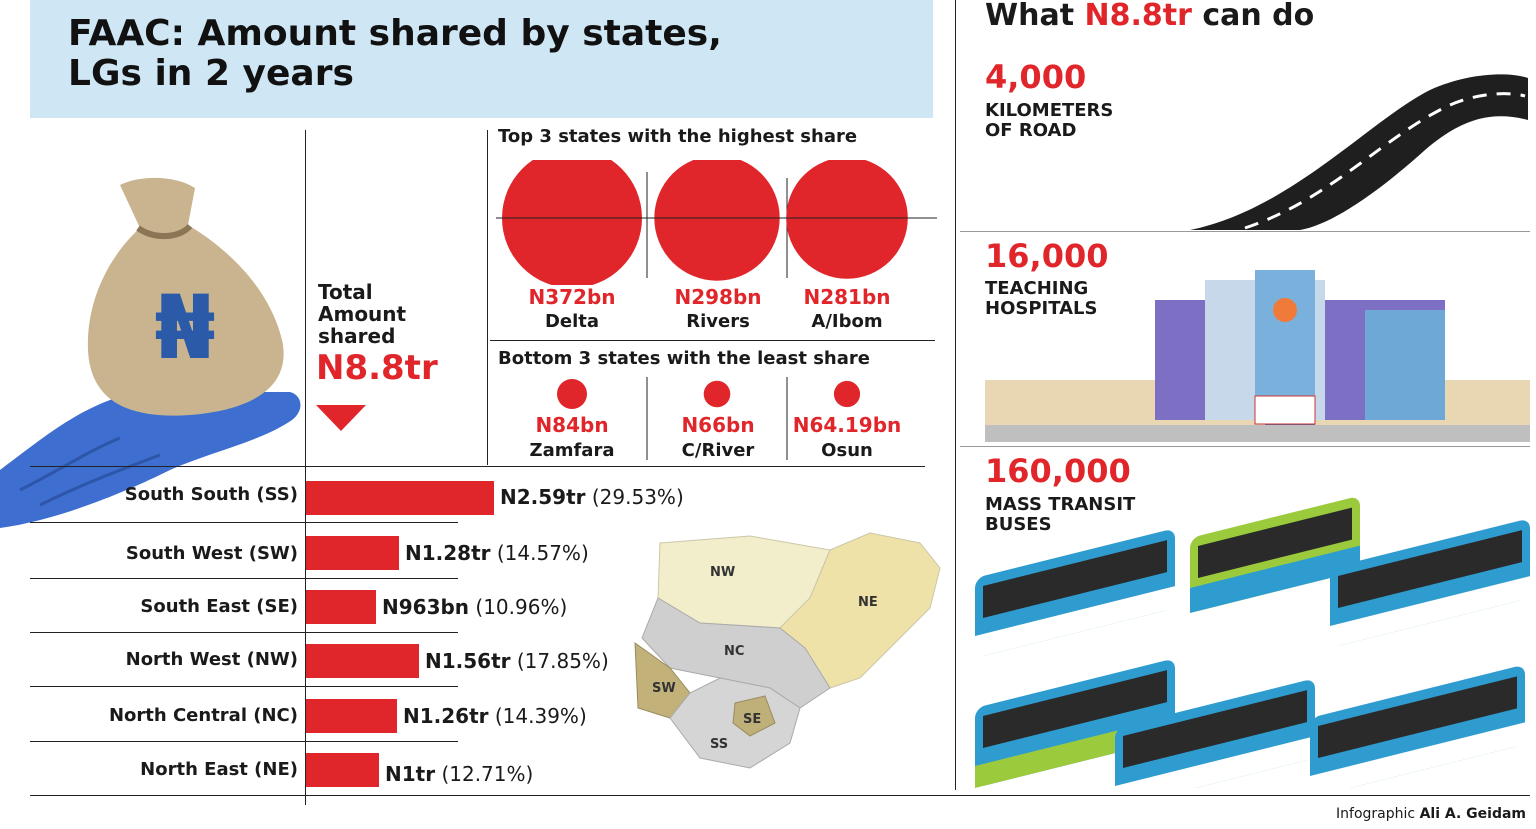 Image resolution: width=1536 pixels, height=829 pixels. I want to click on bottom3-circles, so click(709, 418).